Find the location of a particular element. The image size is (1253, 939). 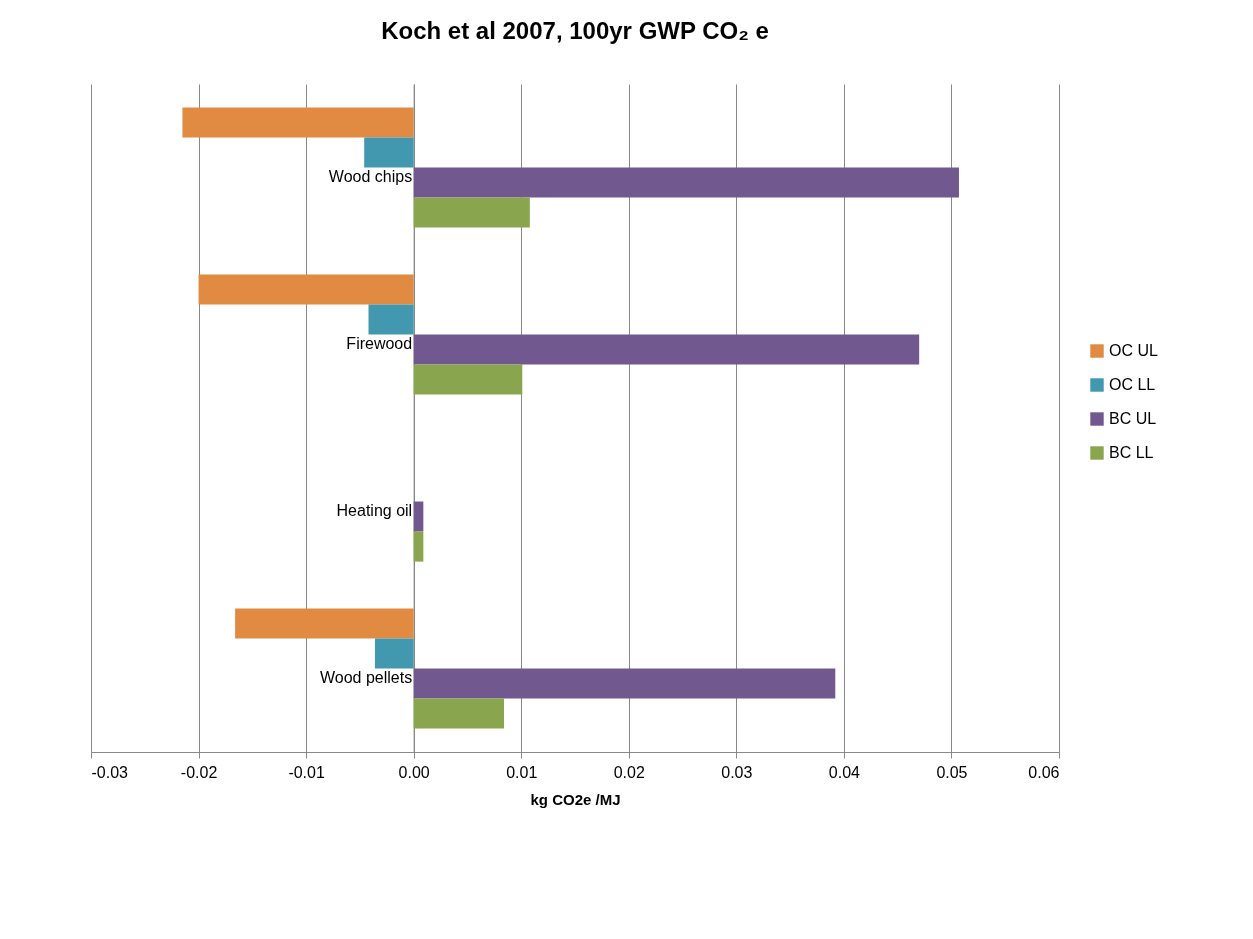

legend-label: BC UL is located at coordinates (1133, 418).